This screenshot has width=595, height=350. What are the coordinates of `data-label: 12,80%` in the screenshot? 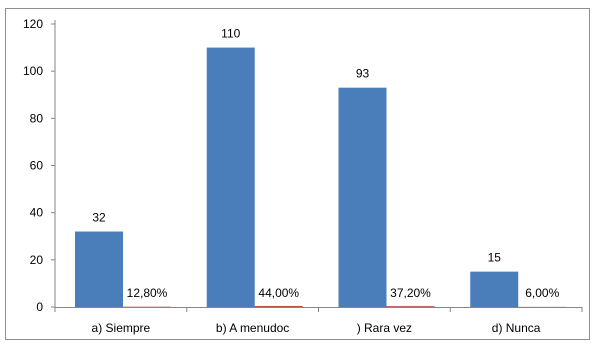 It's located at (147, 293).